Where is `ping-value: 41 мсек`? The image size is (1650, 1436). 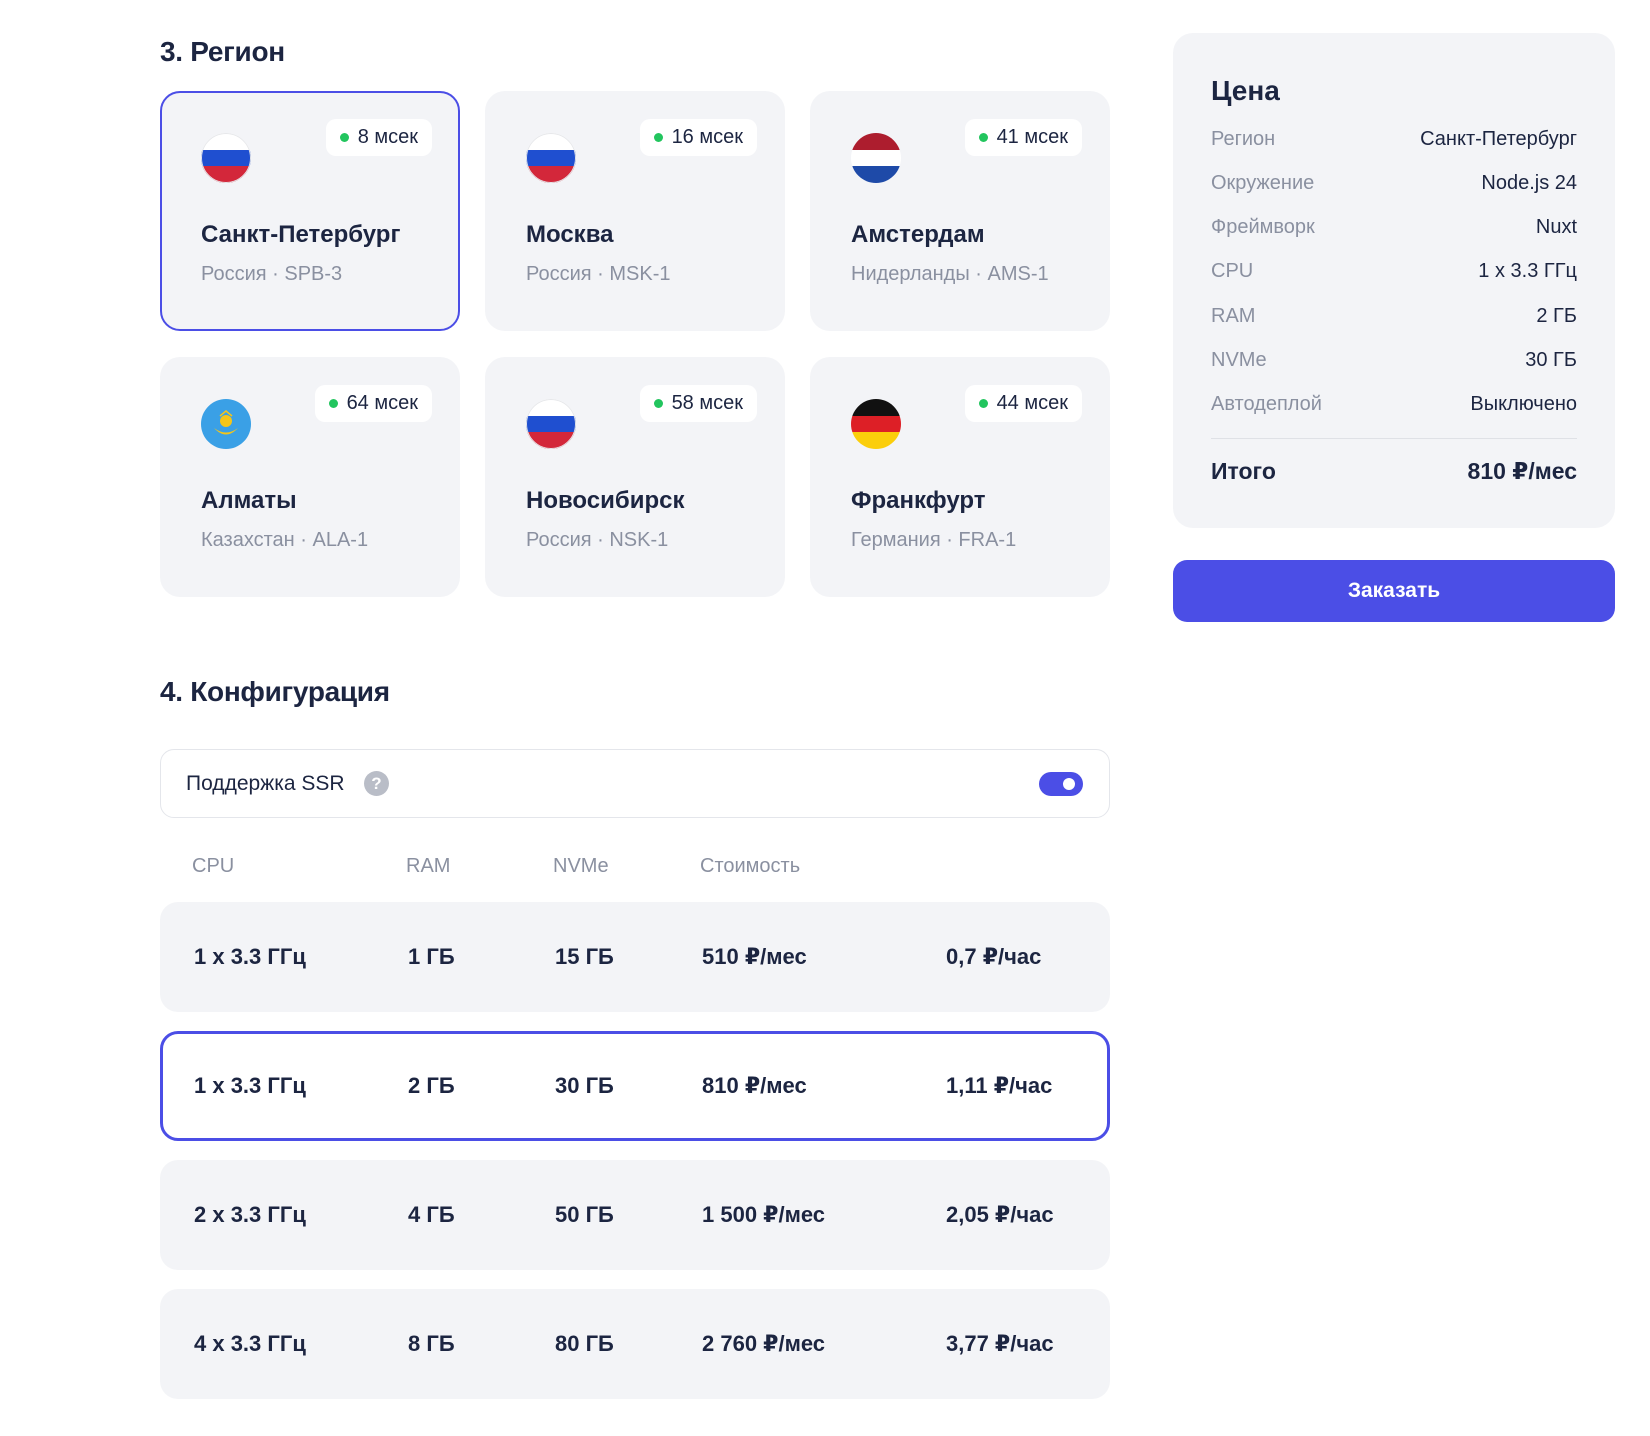
ping-value: 41 мсек is located at coordinates (1032, 137).